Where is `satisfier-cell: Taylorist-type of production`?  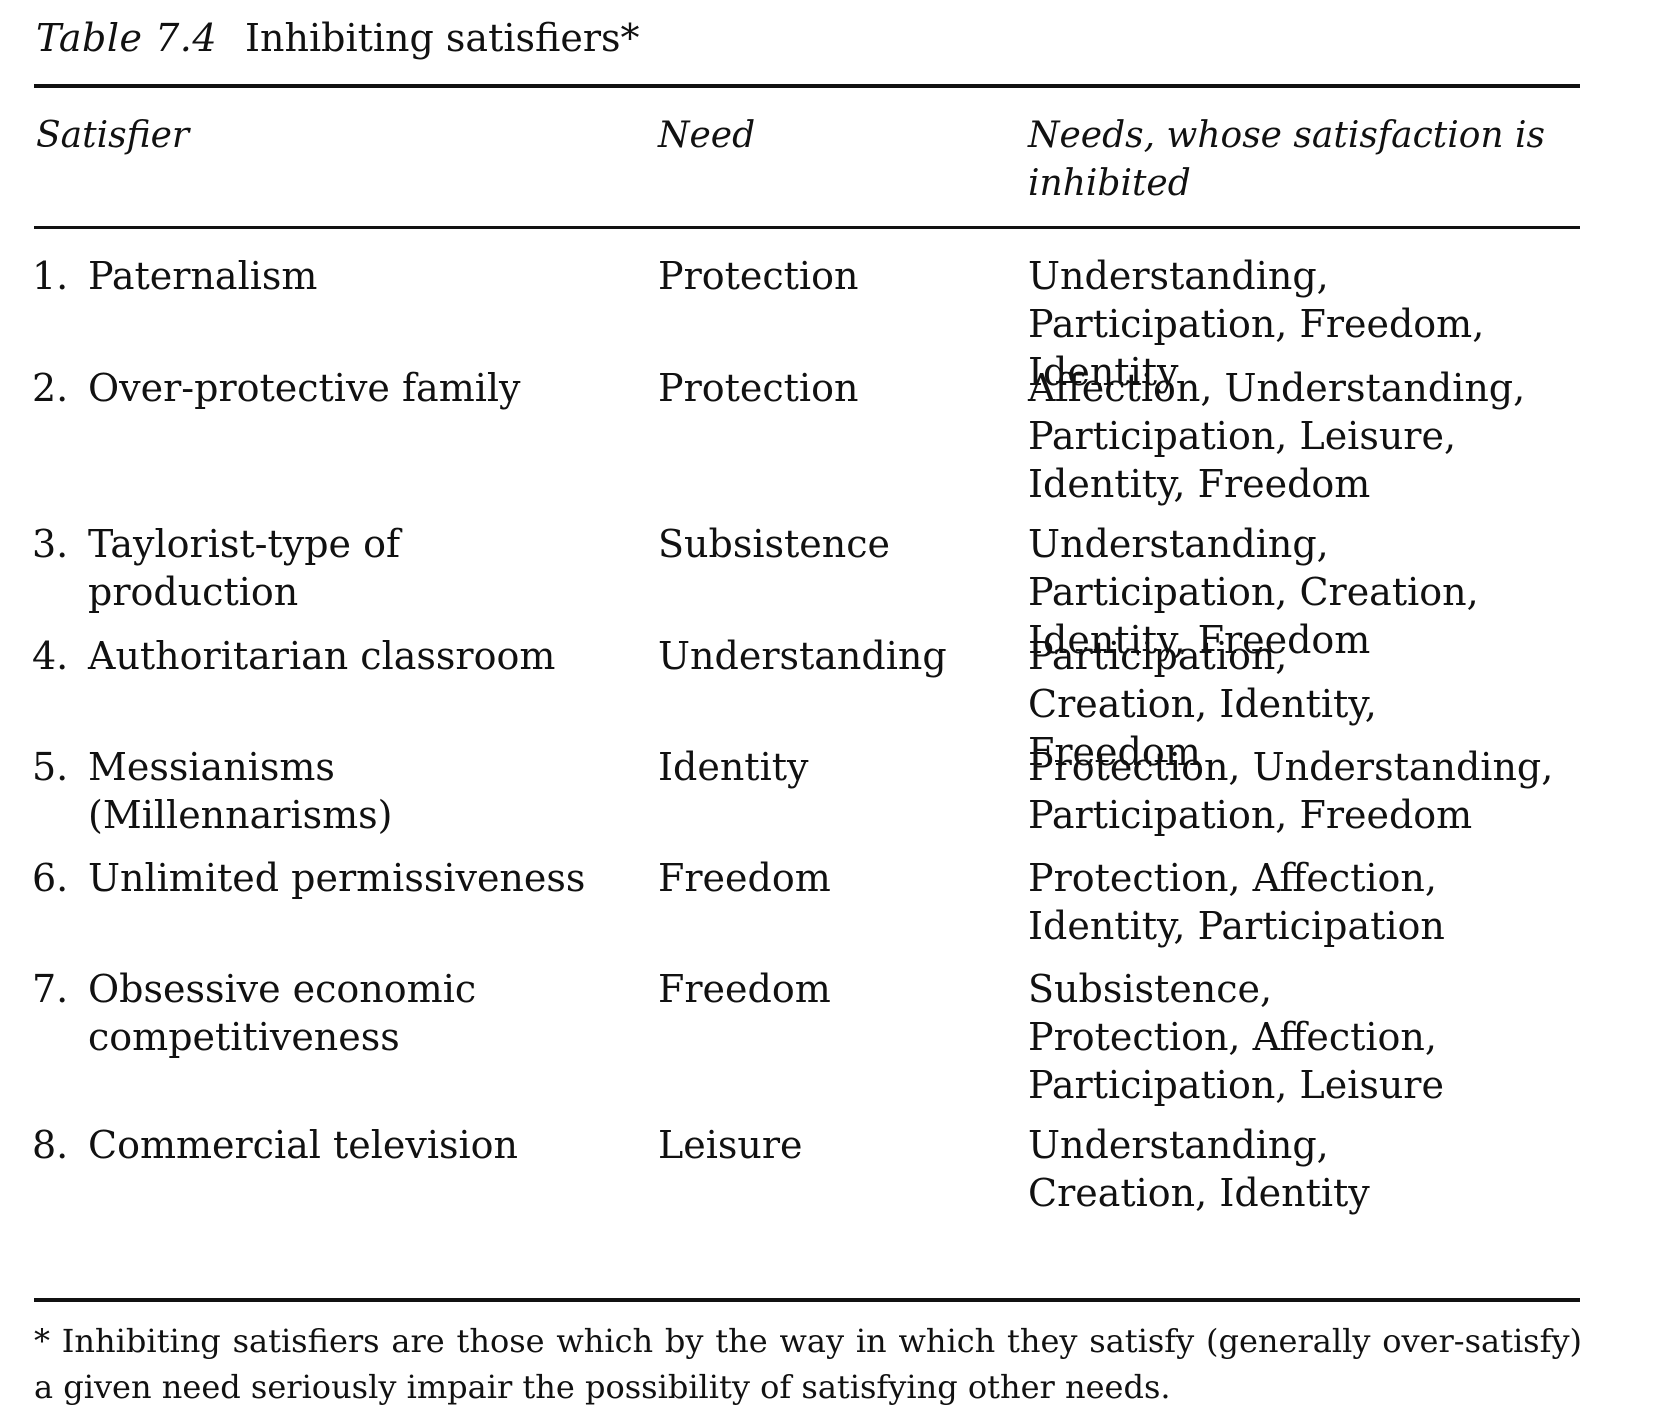 satisfier-cell: Taylorist-type of production is located at coordinates (244, 568).